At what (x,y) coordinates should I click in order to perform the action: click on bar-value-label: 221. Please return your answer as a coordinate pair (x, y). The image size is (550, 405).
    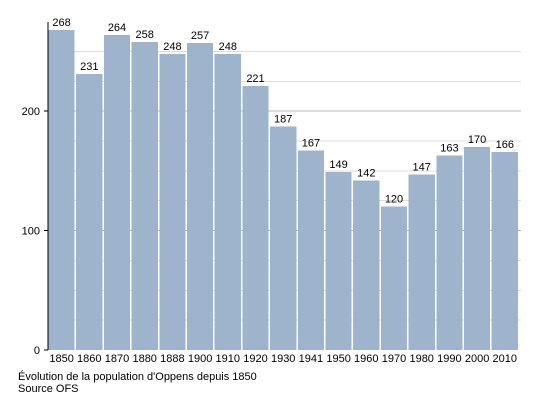
    Looking at the image, I should click on (255, 79).